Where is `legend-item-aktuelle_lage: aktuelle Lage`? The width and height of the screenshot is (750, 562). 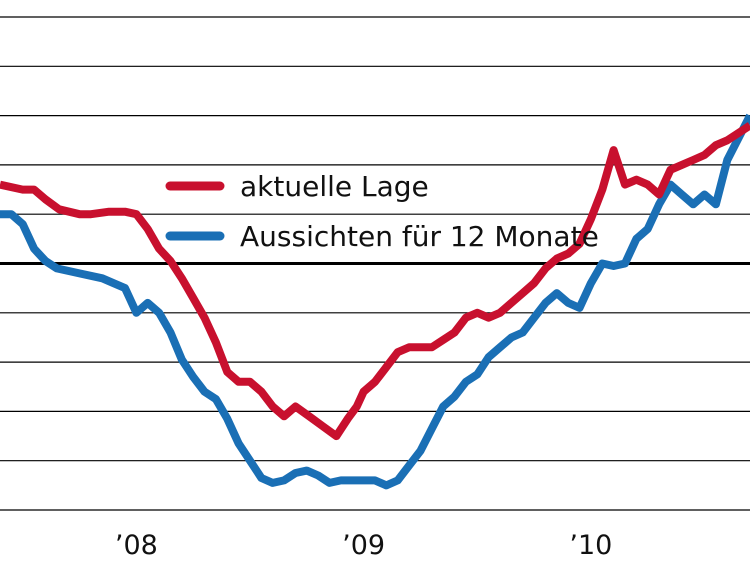
legend-item-aktuelle_lage: aktuelle Lage is located at coordinates (297, 186).